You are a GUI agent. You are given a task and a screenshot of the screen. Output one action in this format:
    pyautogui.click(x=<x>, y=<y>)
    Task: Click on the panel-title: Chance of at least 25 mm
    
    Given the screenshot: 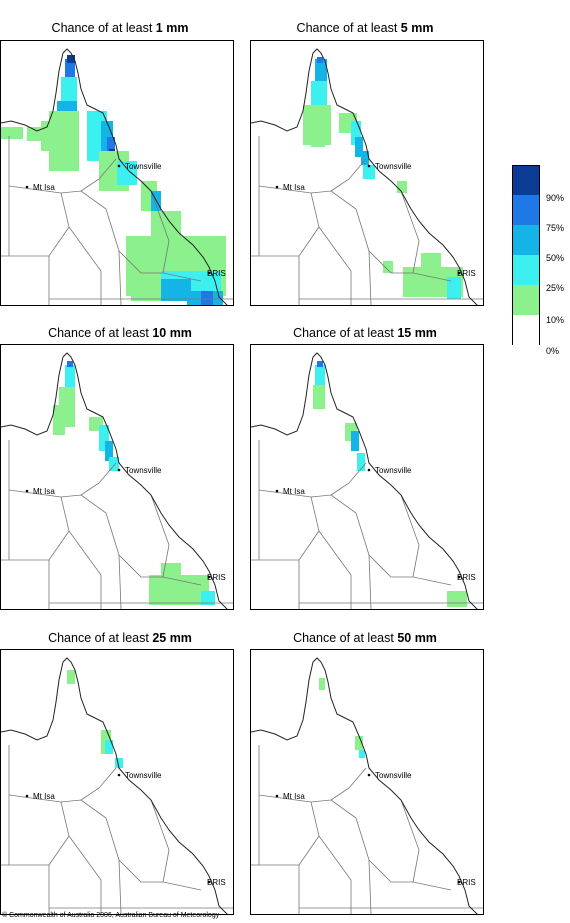 What is the action you would take?
    pyautogui.click(x=120, y=638)
    